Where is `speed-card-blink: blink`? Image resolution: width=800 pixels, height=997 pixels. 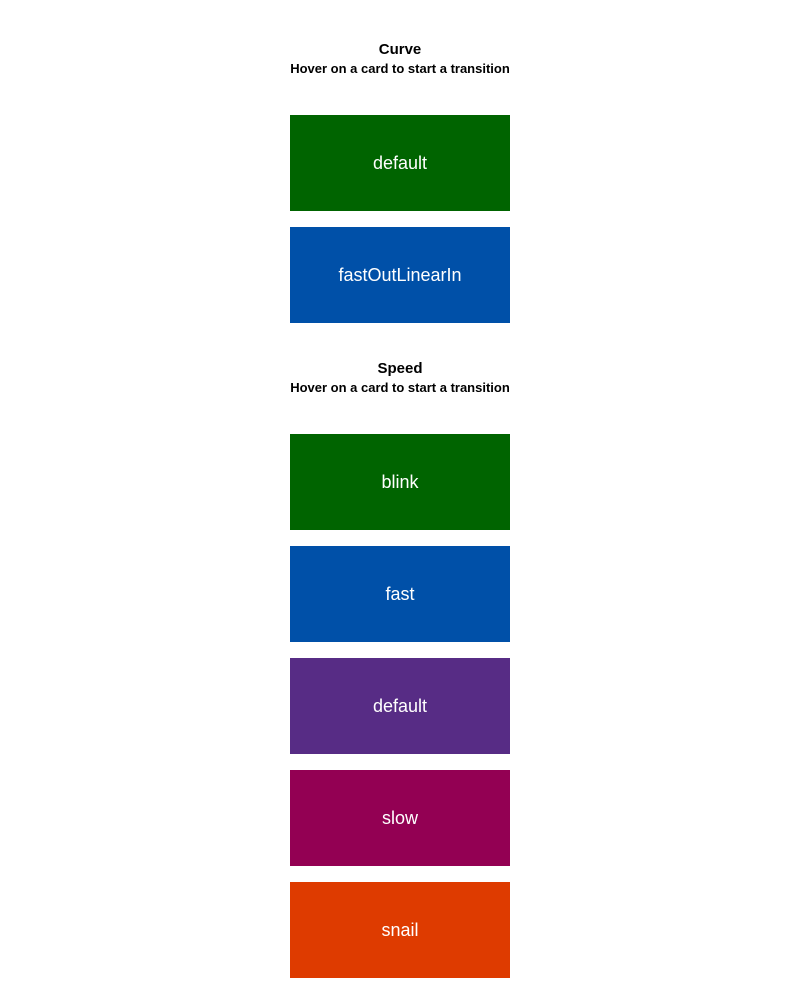 speed-card-blink: blink is located at coordinates (400, 482).